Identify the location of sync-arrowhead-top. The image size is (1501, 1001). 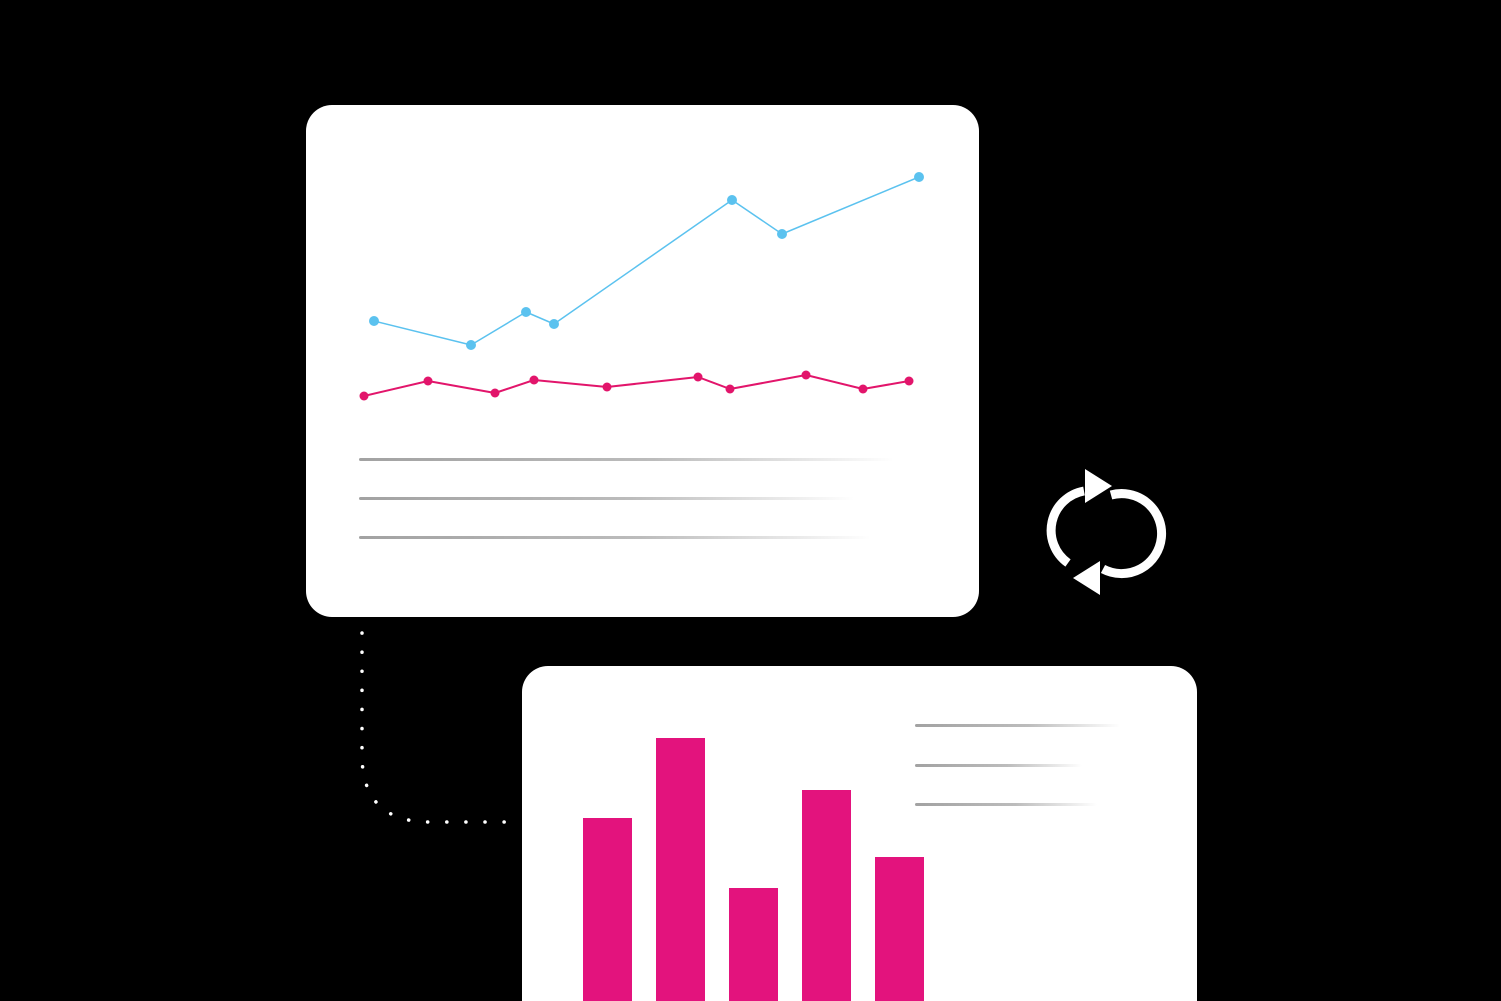
(1098, 486).